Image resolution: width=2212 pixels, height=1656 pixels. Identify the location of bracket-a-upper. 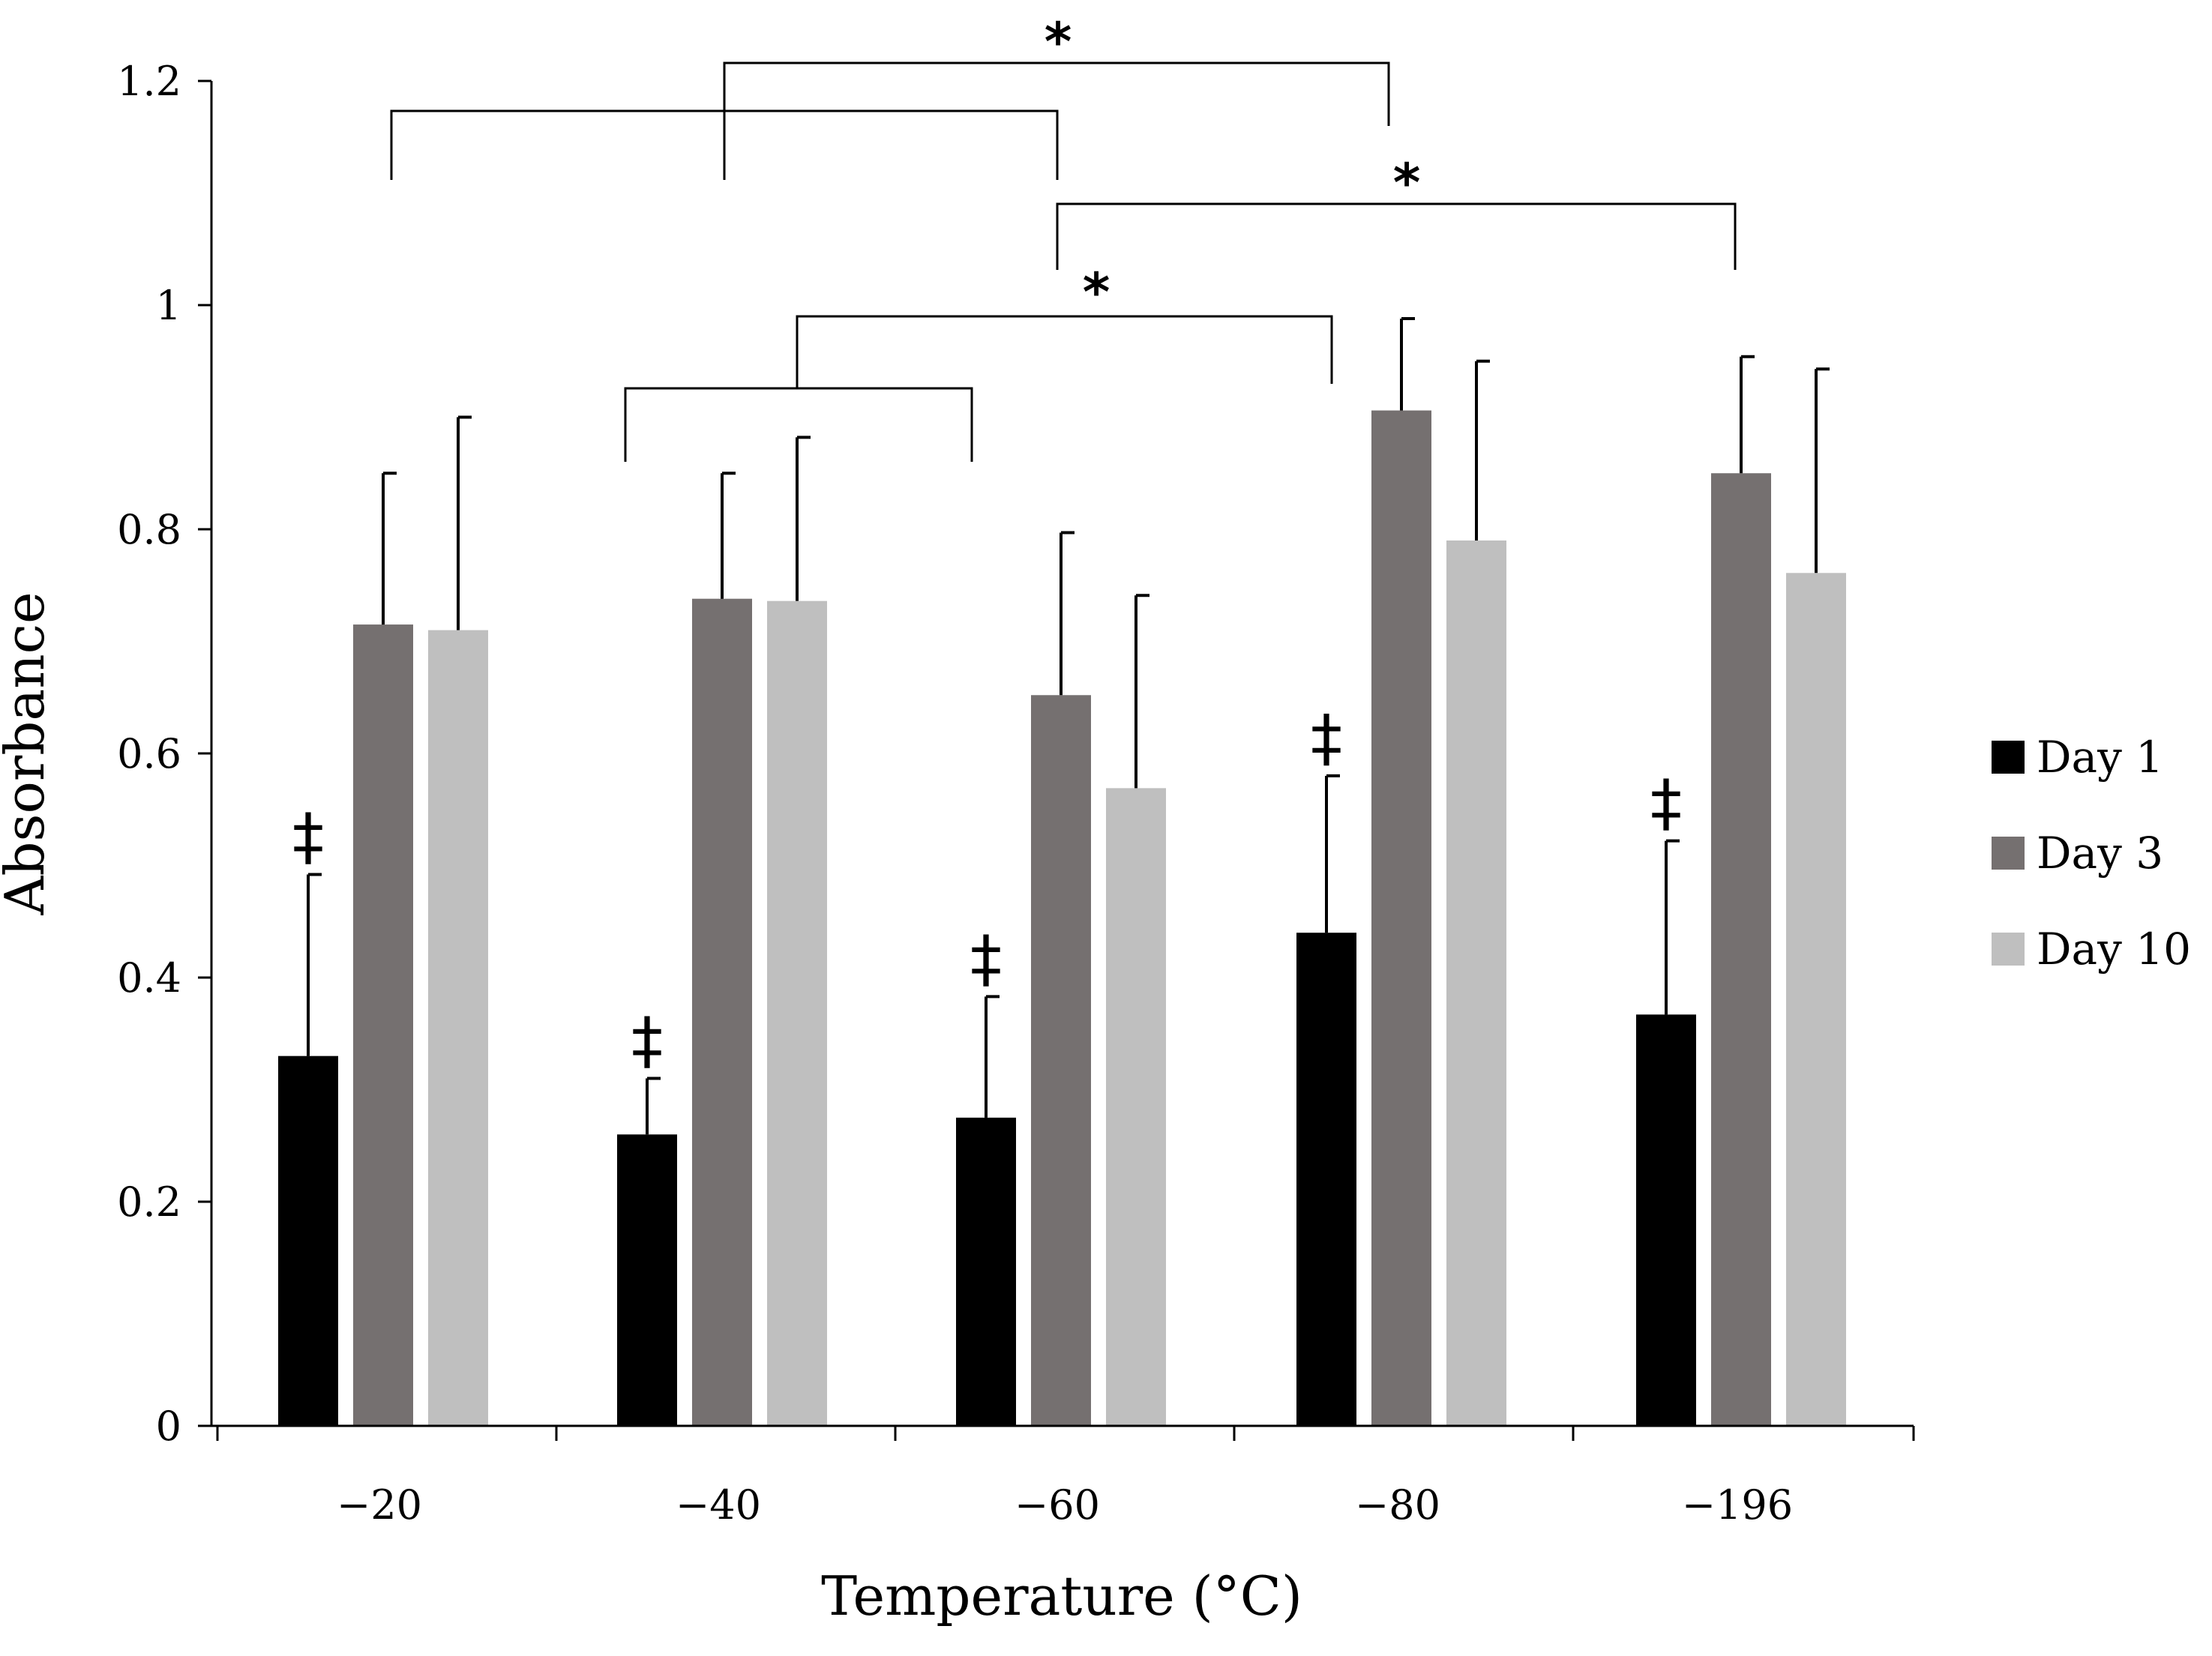
(1056, 120).